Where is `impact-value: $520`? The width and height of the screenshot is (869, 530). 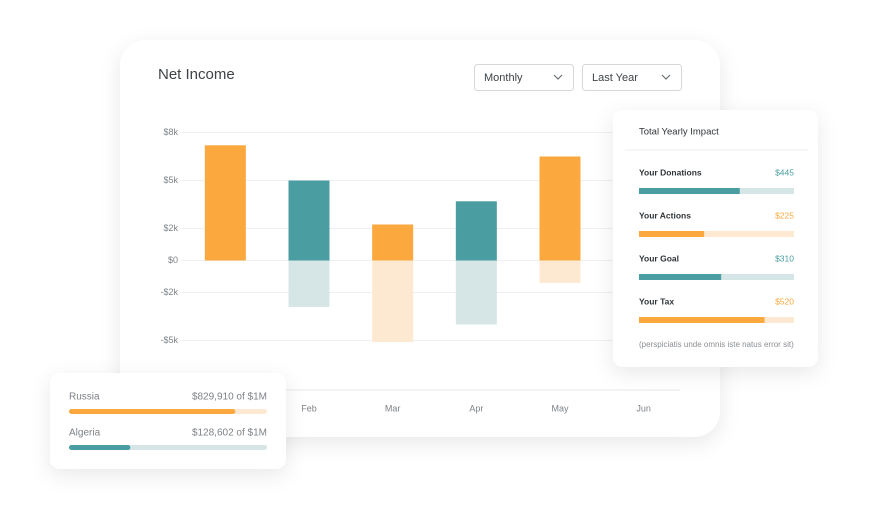
impact-value: $520 is located at coordinates (784, 301).